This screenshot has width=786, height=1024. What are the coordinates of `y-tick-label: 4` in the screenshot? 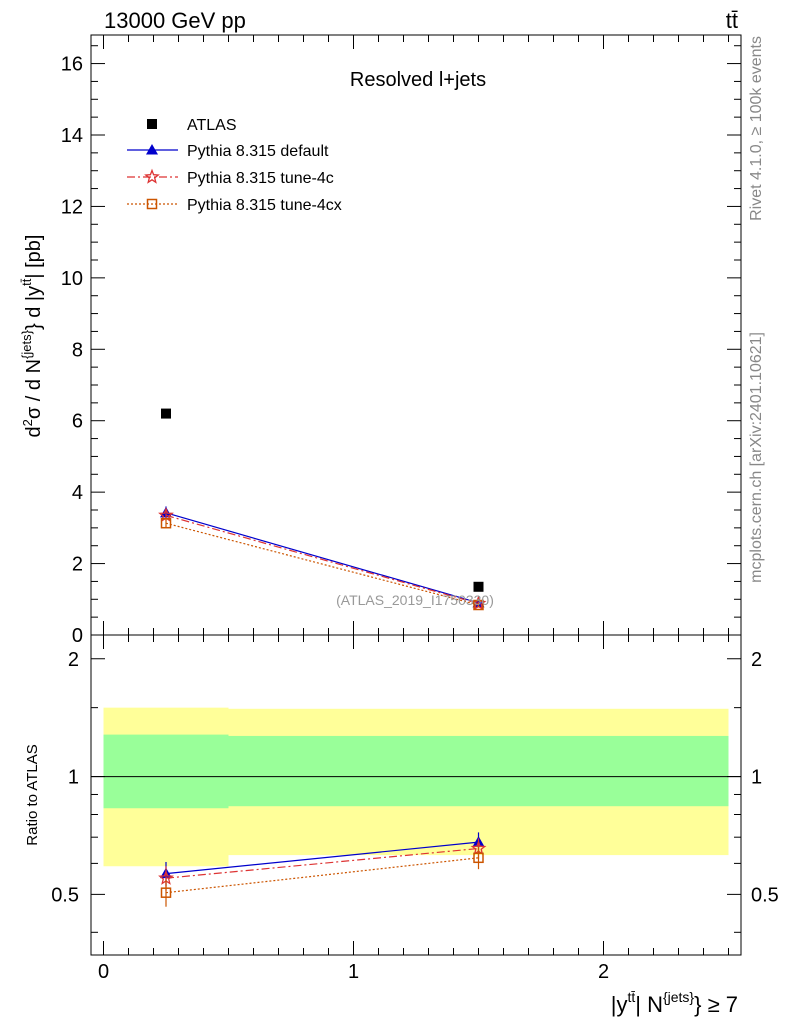 It's located at (77, 493).